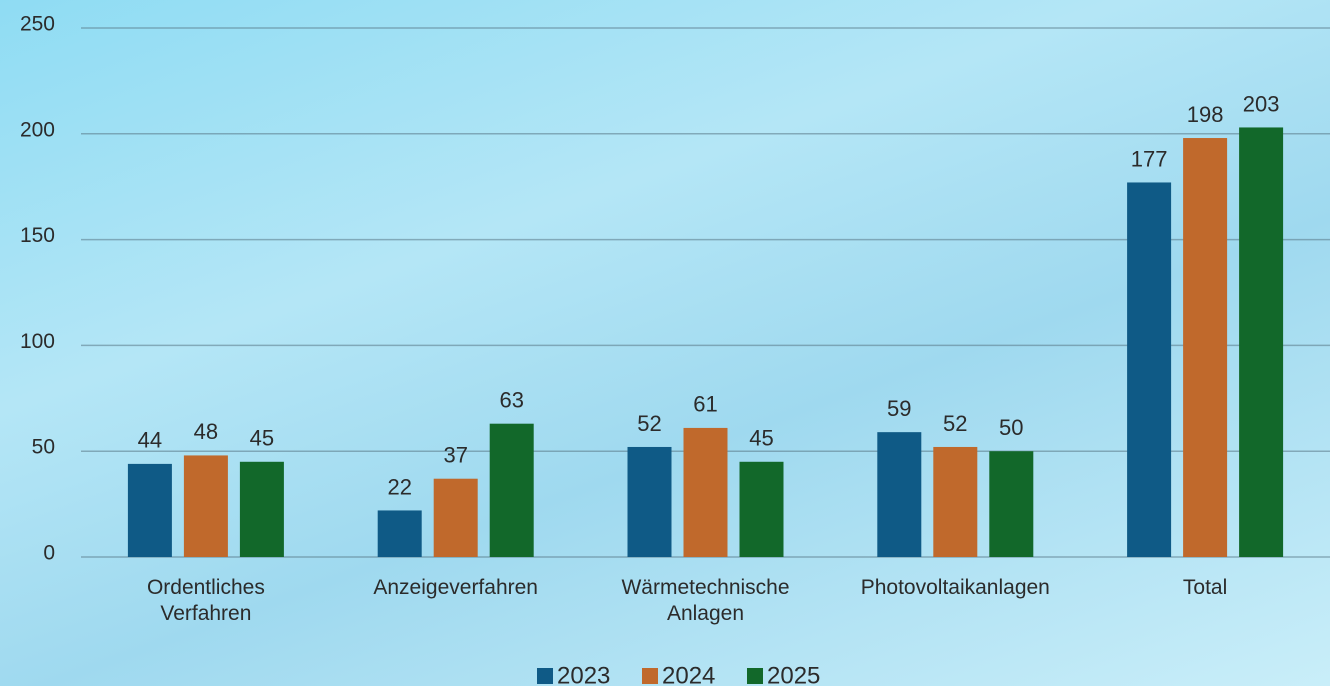 The height and width of the screenshot is (686, 1330). I want to click on x-tick-label: Photovoltaikanlagen, so click(955, 587).